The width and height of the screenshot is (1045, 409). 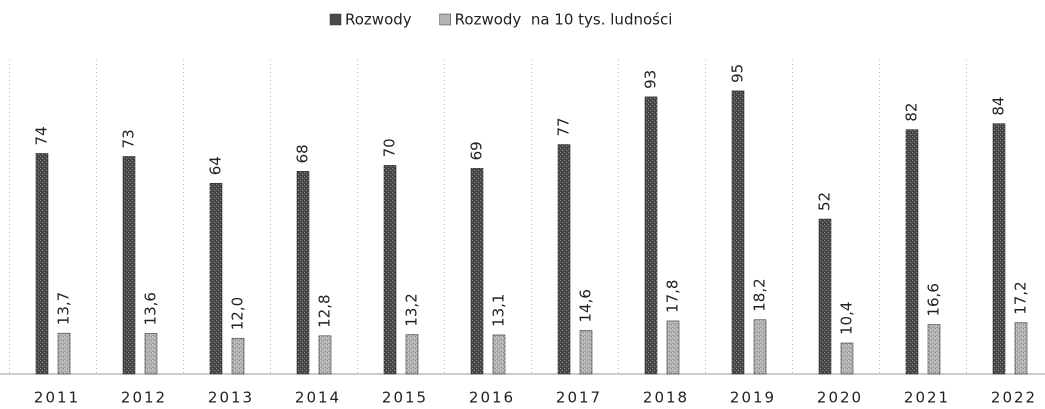 I want to click on value-label: 14,6, so click(x=586, y=305).